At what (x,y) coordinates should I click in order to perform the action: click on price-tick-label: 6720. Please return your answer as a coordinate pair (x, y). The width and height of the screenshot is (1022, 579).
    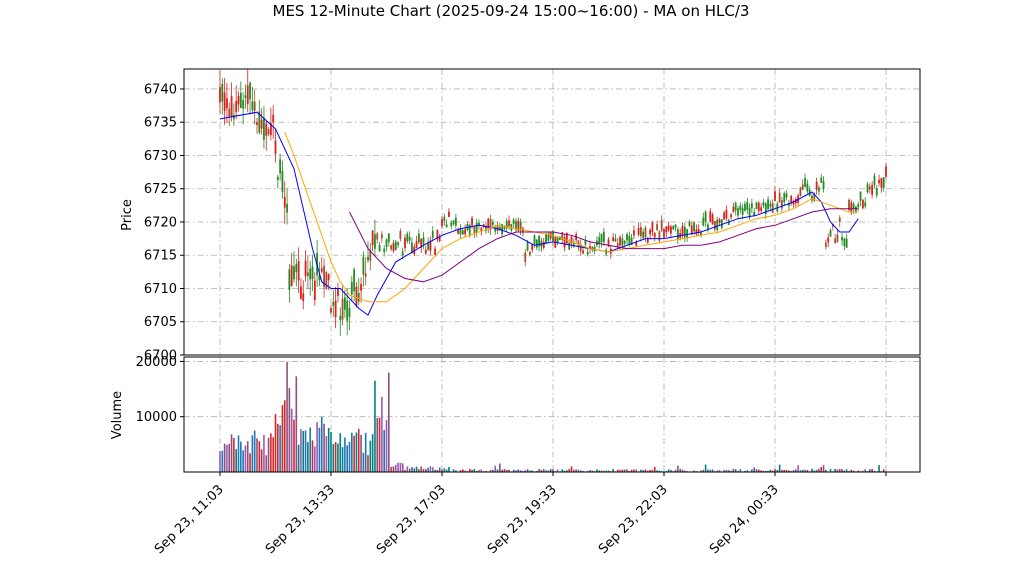
    Looking at the image, I should click on (160, 222).